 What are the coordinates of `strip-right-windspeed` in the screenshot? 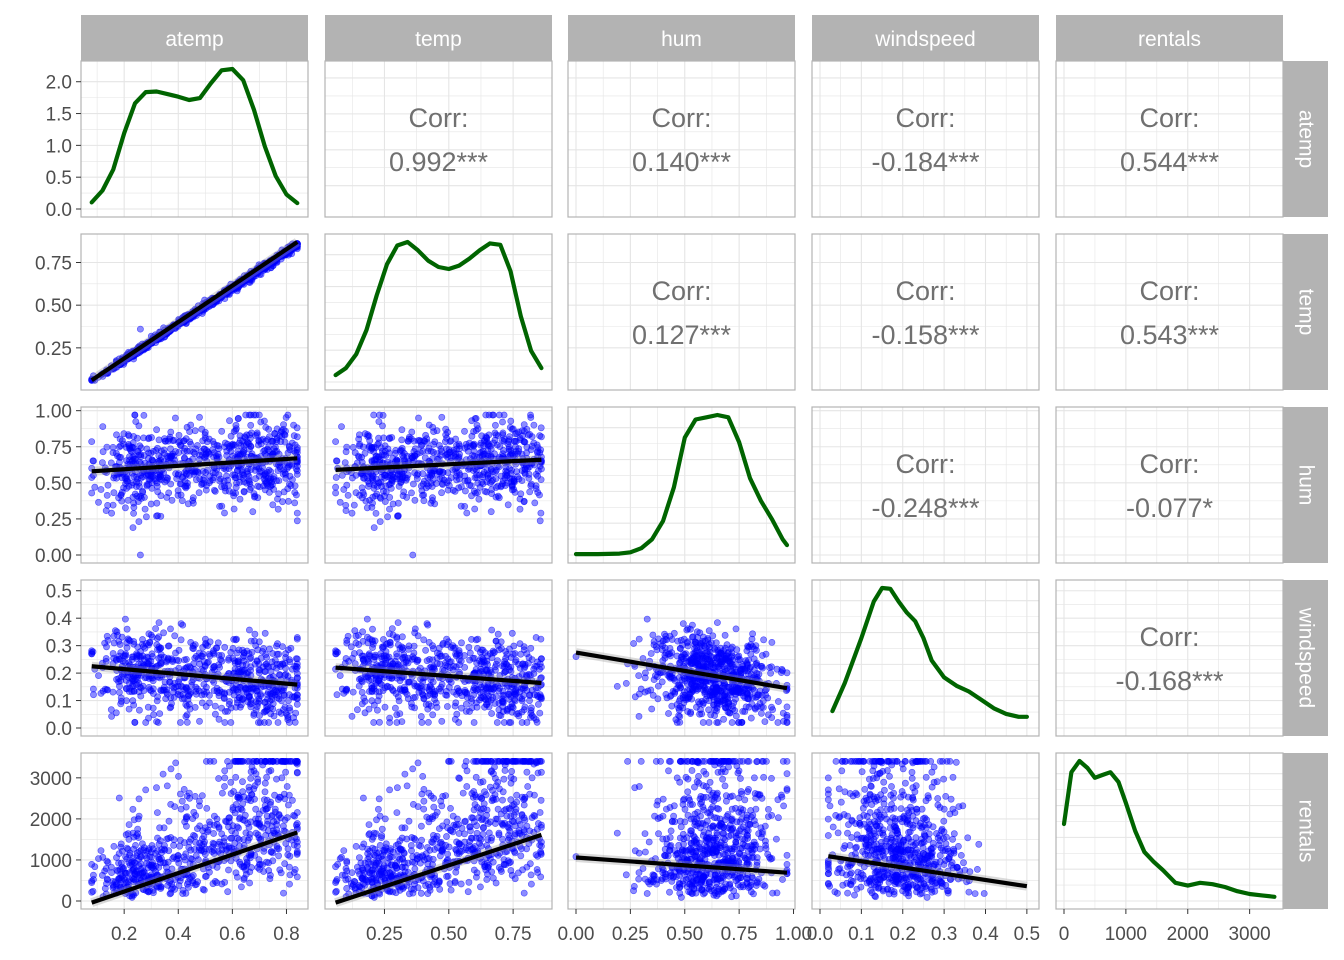 It's located at (1305, 658).